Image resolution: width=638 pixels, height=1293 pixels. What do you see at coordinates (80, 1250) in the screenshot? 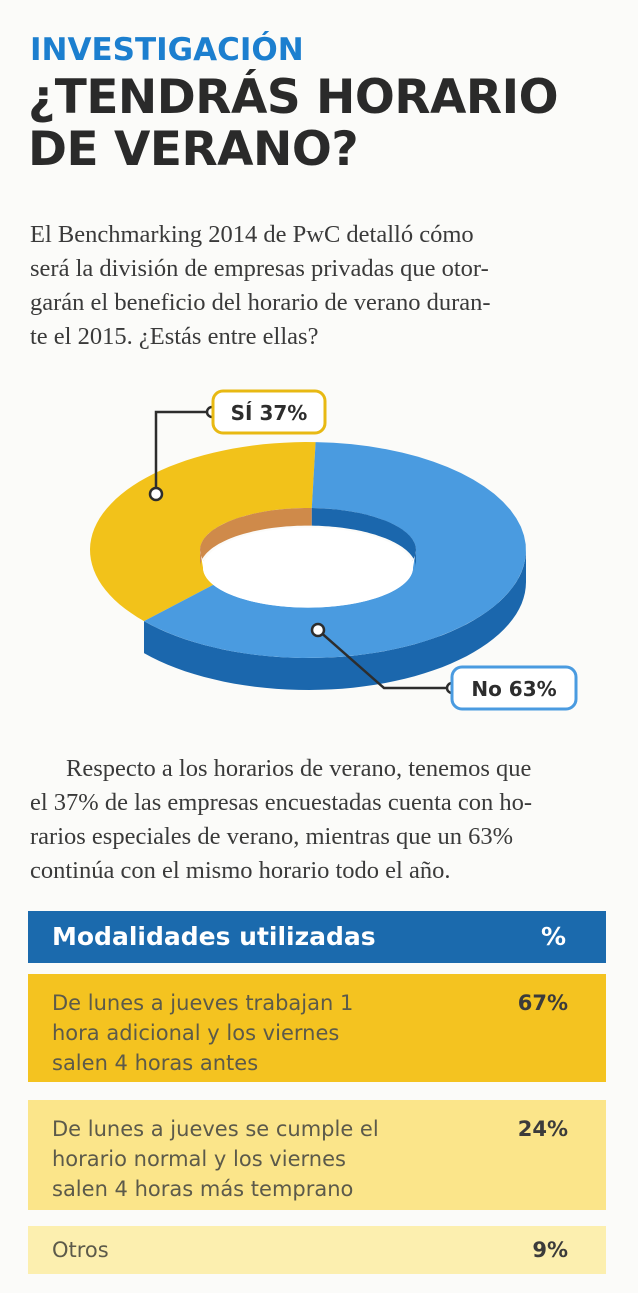
I see `row-line: Otros` at bounding box center [80, 1250].